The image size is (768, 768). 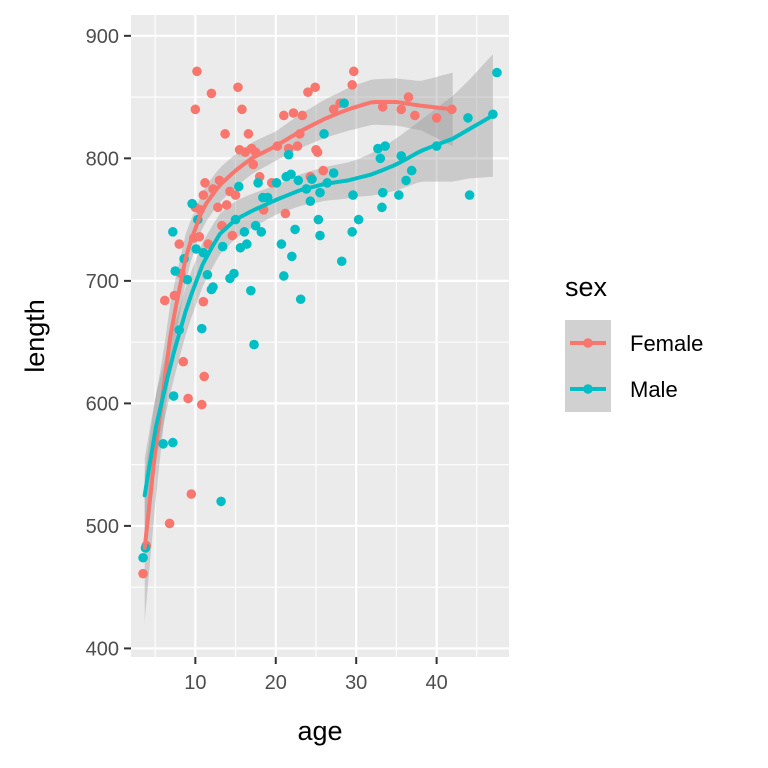 I want to click on x-axis-ticks: 10 20 30 40, so click(x=316, y=675).